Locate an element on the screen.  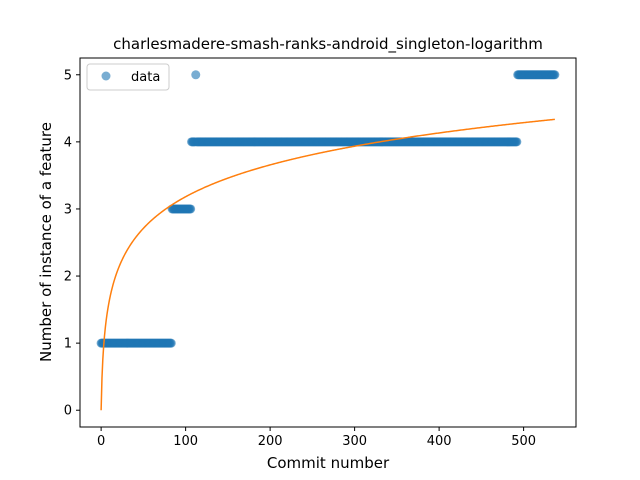
x-tick-label: 200 is located at coordinates (270, 441).